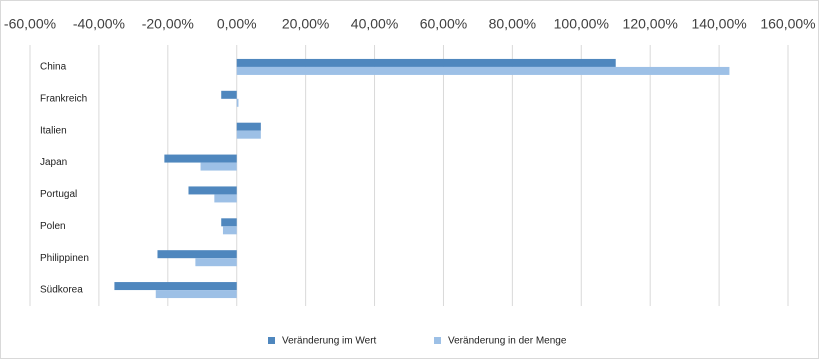  I want to click on x-tick-label: 140,00%, so click(718, 24).